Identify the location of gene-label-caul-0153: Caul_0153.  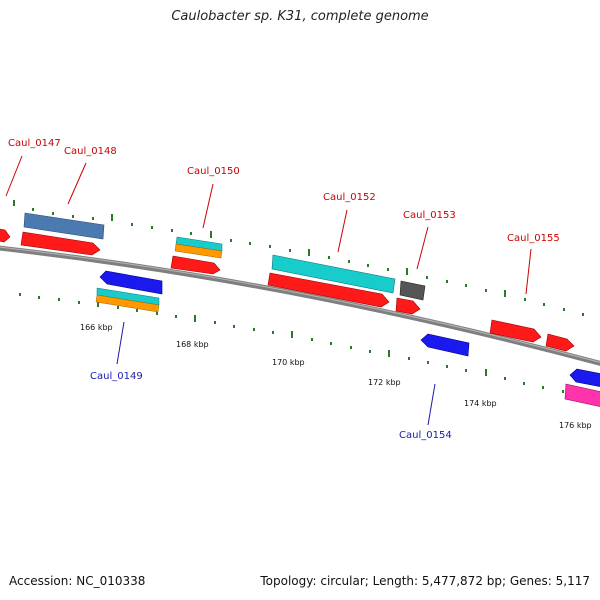
(429, 215).